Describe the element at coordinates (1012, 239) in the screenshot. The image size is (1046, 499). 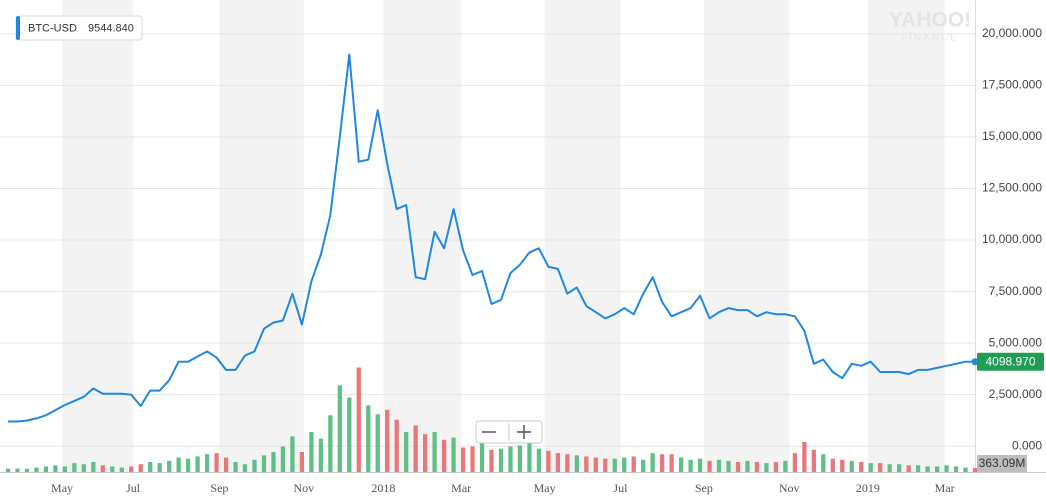
I see `y-tick-label: 10,000.000` at that location.